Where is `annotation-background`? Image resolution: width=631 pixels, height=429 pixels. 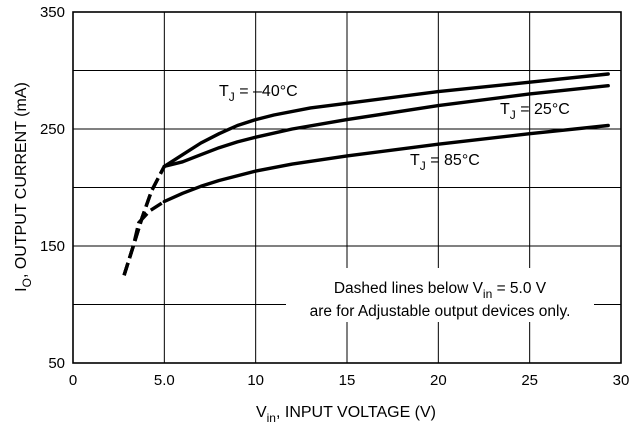 annotation-background is located at coordinates (440, 295).